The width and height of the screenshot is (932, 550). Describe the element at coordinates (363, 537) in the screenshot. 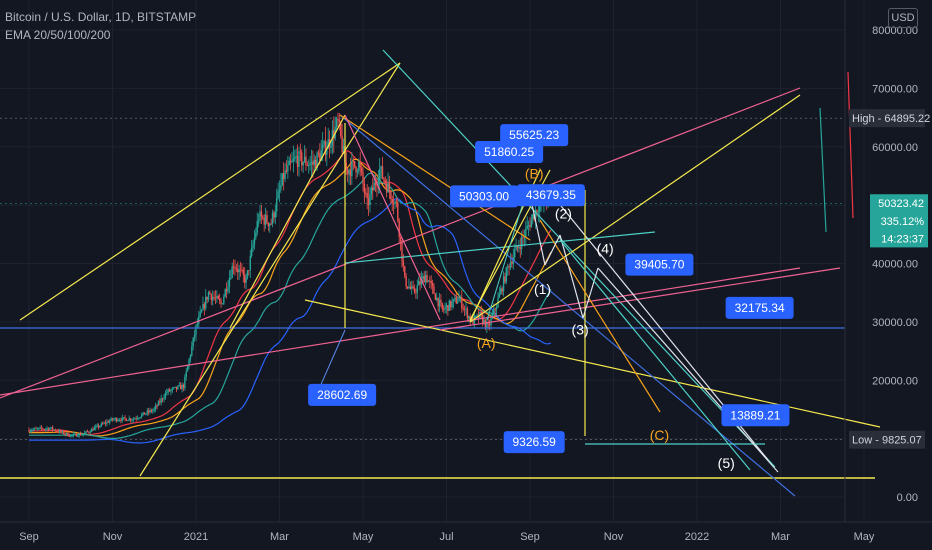

I see `time-tick: May` at that location.